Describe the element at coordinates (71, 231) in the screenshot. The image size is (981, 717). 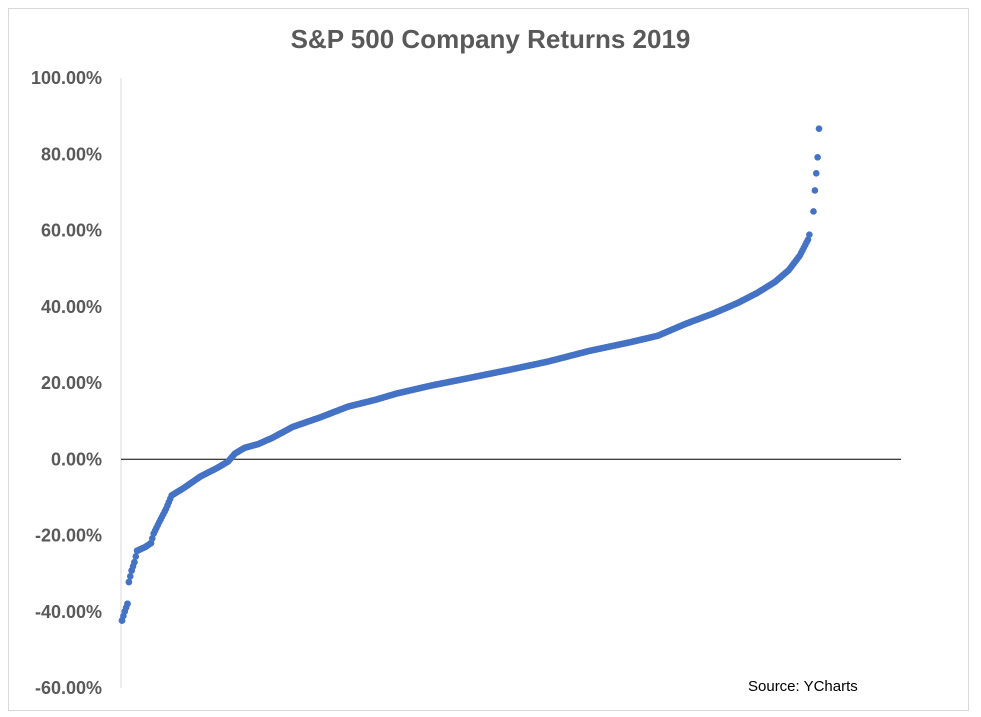
I see `y-tick-label: 60.00%` at that location.